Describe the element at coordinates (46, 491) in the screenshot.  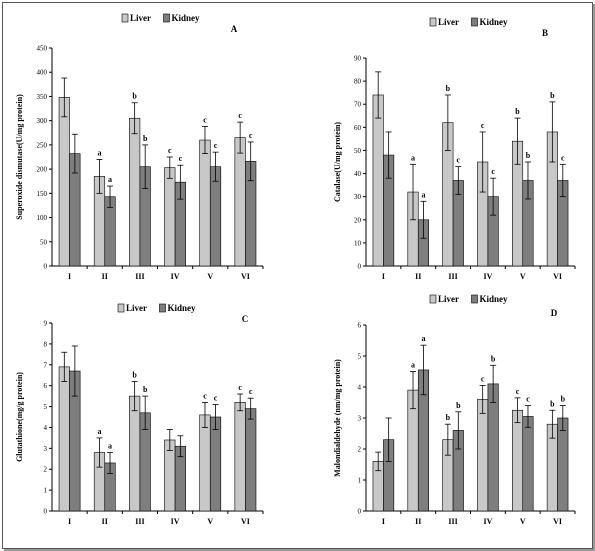
I see `y-tick-label: 1` at that location.